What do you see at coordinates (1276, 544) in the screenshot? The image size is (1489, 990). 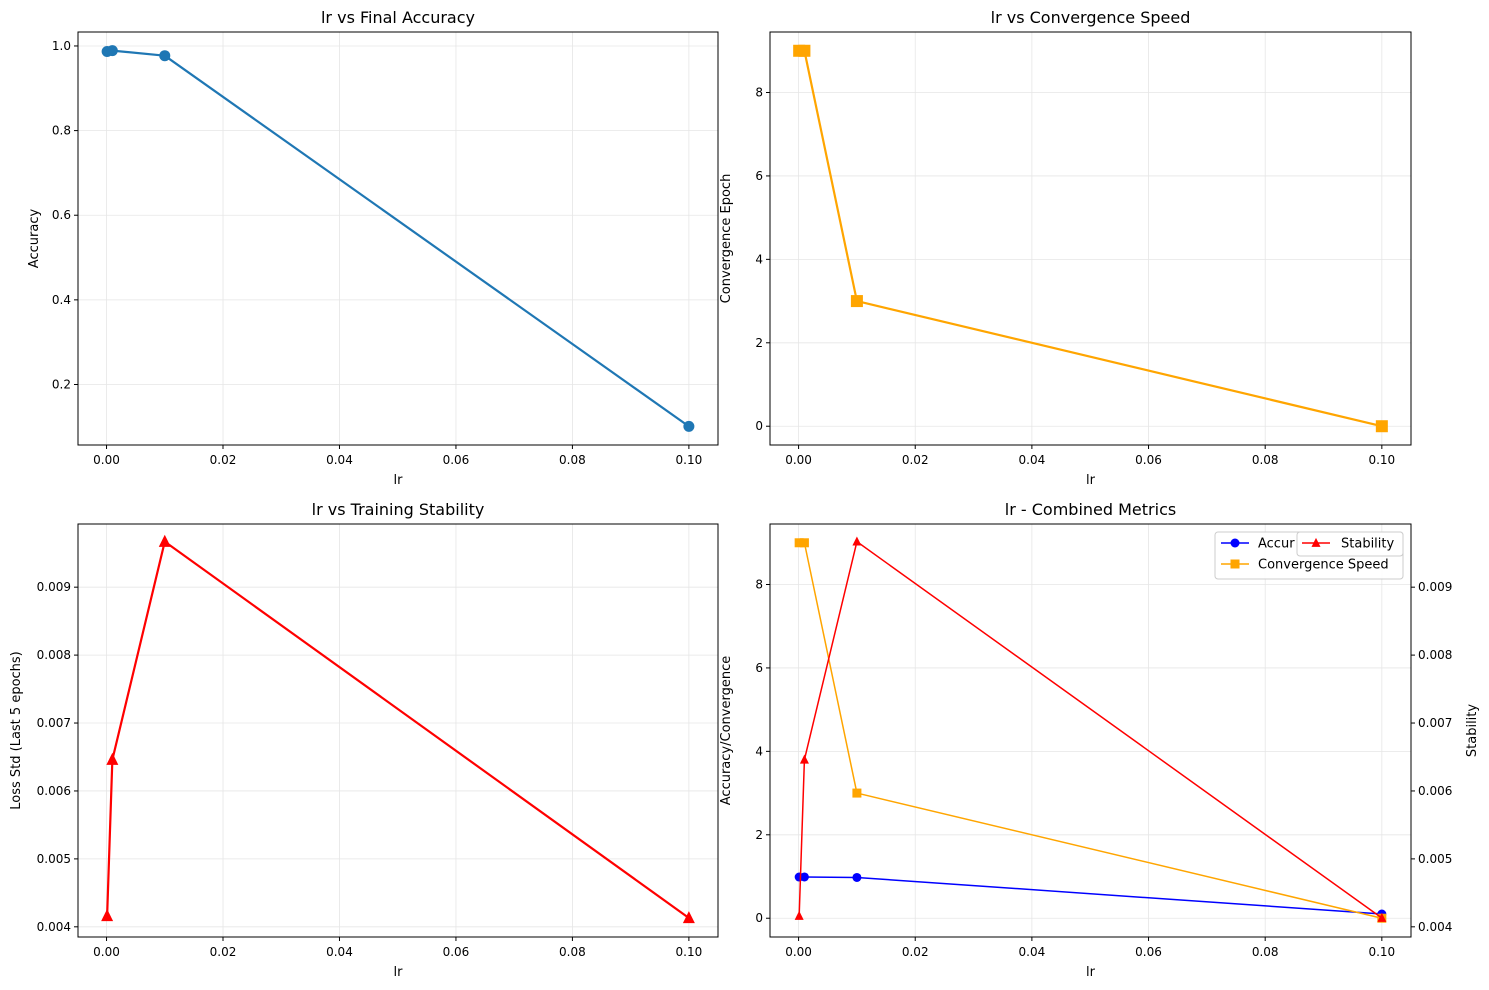 I see `legend-label: Accur` at bounding box center [1276, 544].